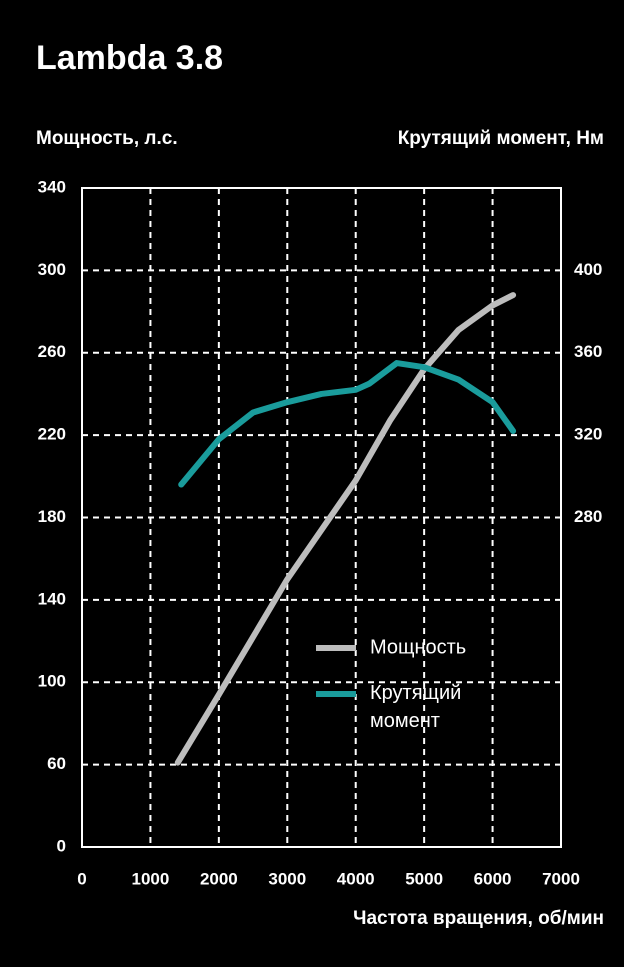  Describe the element at coordinates (61, 845) in the screenshot. I see `y-tick-label: 0` at that location.